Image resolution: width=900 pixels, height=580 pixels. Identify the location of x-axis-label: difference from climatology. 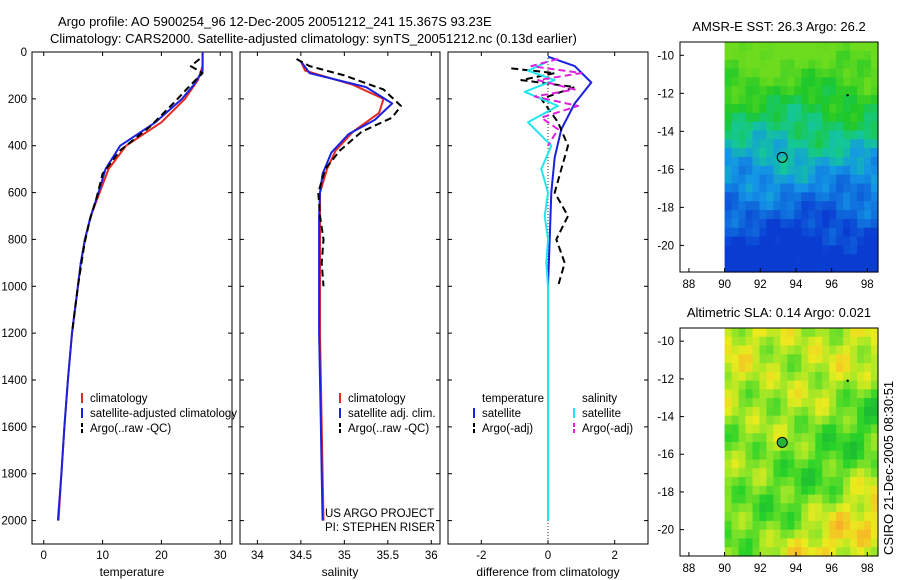
(547, 572).